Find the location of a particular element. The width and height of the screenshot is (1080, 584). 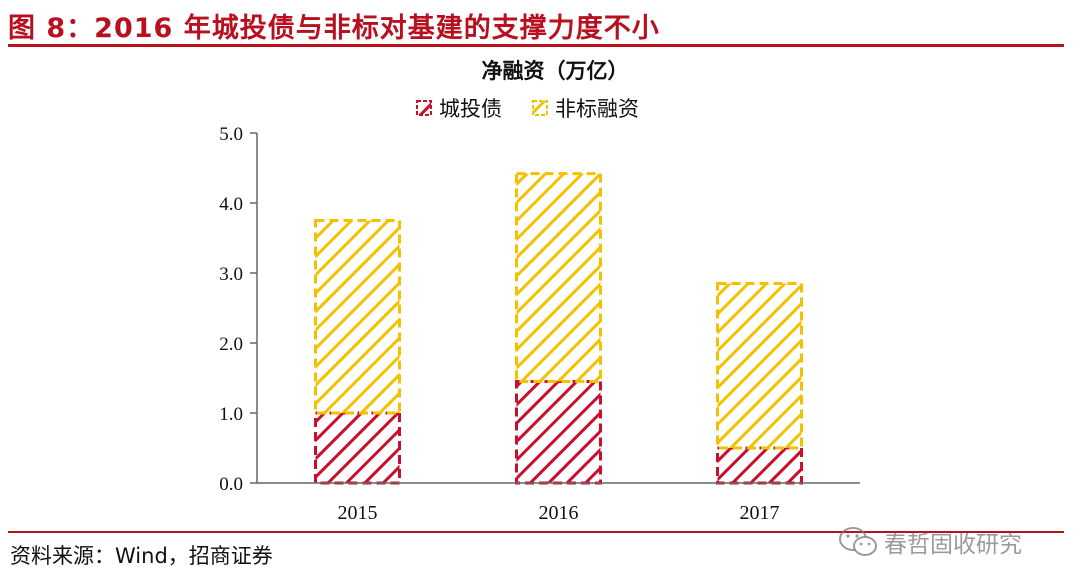

x-tick-label: 2016 is located at coordinates (559, 513).